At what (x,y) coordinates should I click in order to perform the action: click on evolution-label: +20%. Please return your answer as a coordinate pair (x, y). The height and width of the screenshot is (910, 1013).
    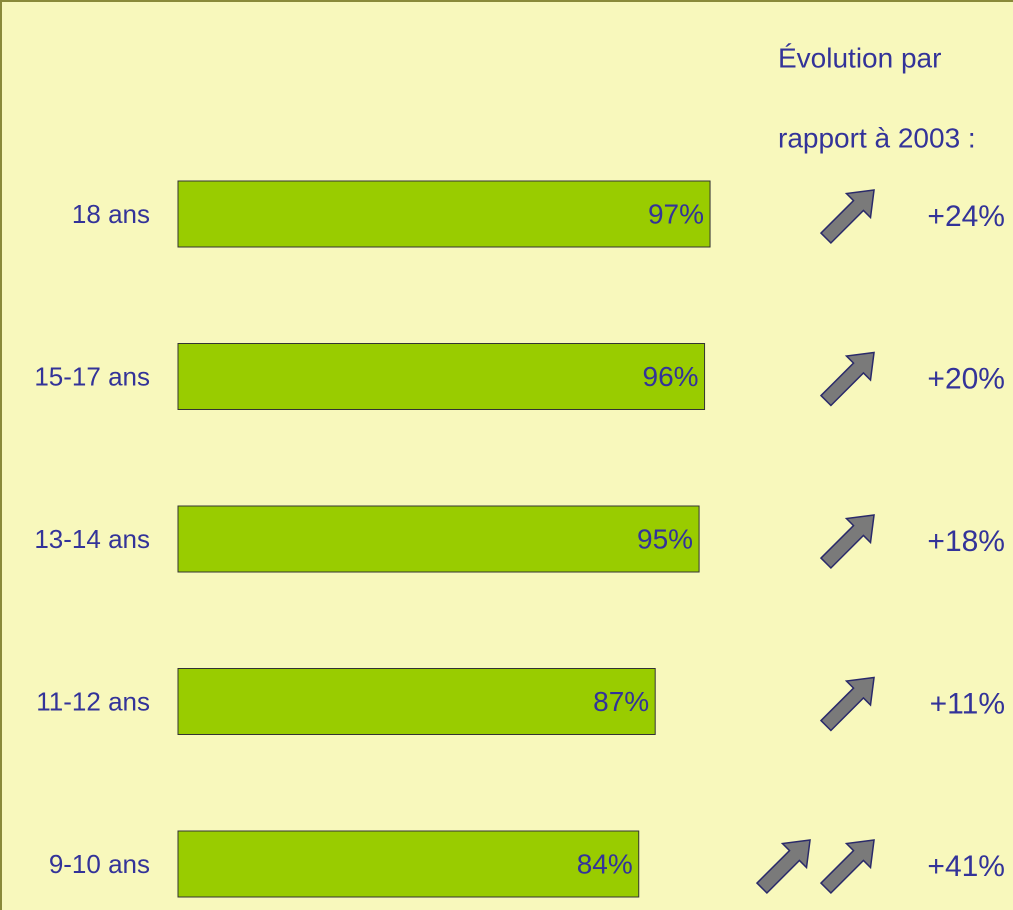
    Looking at the image, I should click on (966, 378).